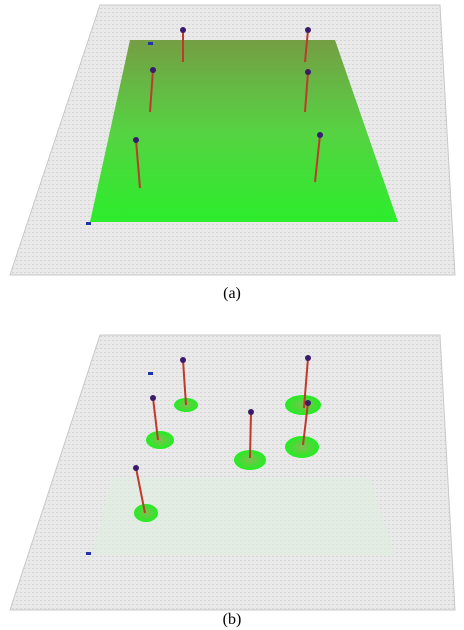 This screenshot has width=464, height=630. I want to click on caption: (b), so click(232, 619).